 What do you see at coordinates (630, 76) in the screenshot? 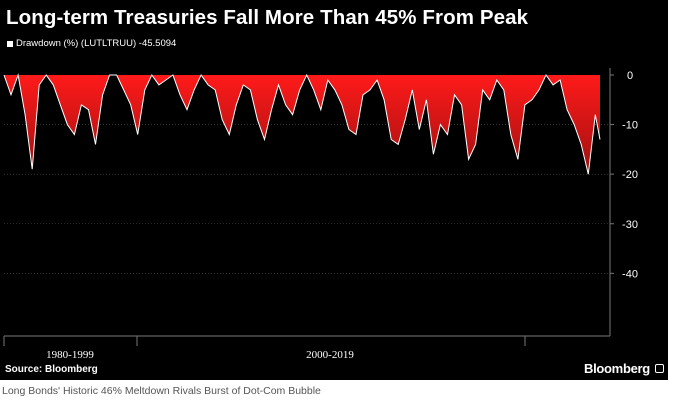
I see `y-tick-label-0: 0` at bounding box center [630, 76].